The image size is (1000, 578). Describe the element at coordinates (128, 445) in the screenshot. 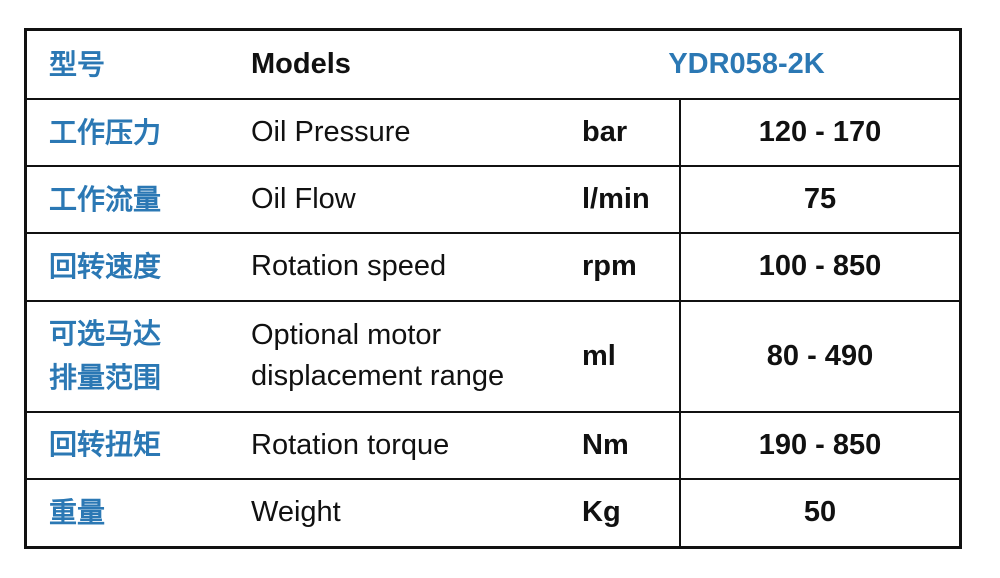

I see `row-label-cn: 回转扭矩` at that location.